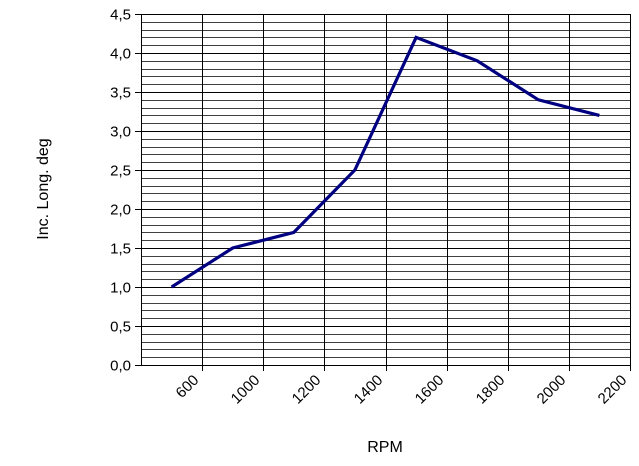 The width and height of the screenshot is (639, 466). Describe the element at coordinates (120, 288) in the screenshot. I see `y-tick-label: 1,0` at that location.